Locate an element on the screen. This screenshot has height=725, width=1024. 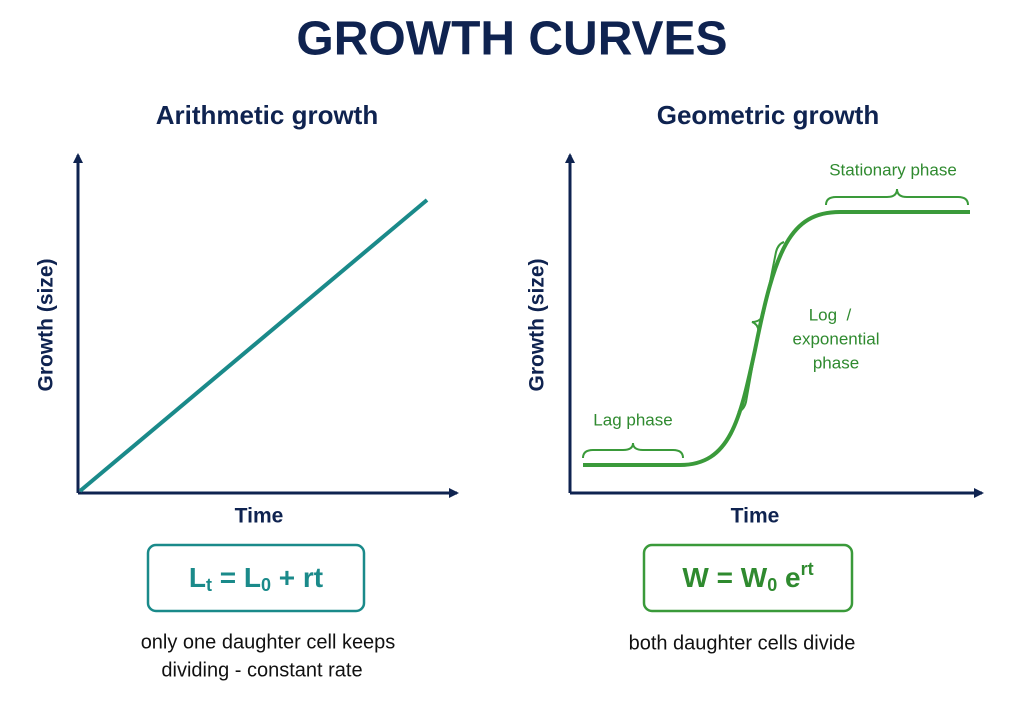
formula-part: L is located at coordinates (197, 577).